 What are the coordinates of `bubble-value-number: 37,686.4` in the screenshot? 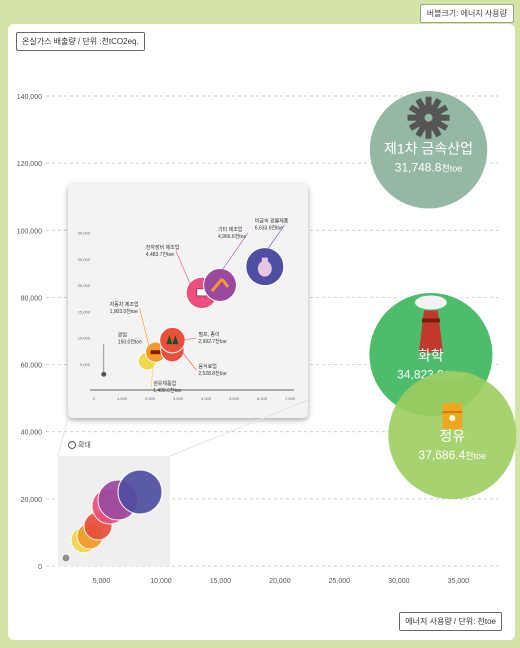 It's located at (442, 455).